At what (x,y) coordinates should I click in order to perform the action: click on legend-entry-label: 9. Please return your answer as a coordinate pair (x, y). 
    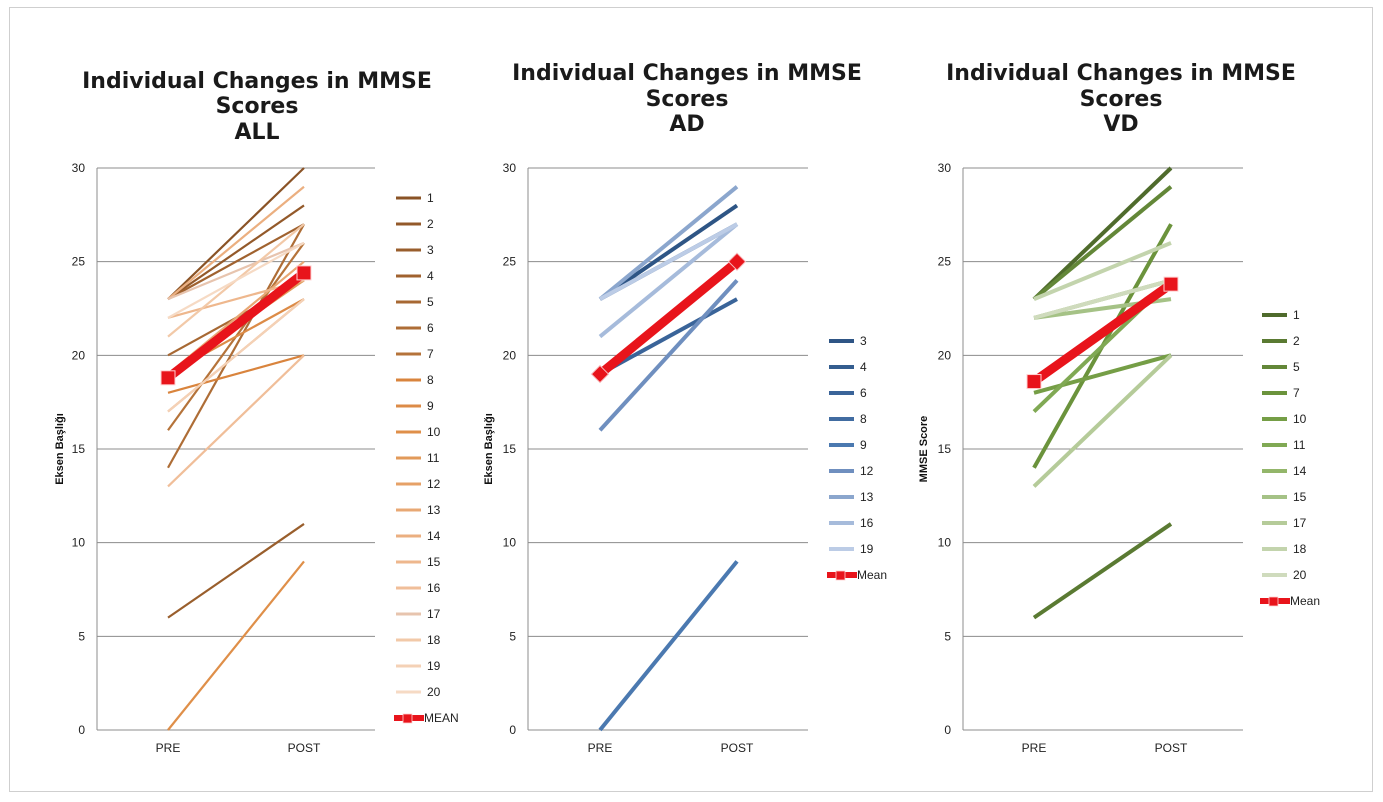
    Looking at the image, I should click on (863, 445).